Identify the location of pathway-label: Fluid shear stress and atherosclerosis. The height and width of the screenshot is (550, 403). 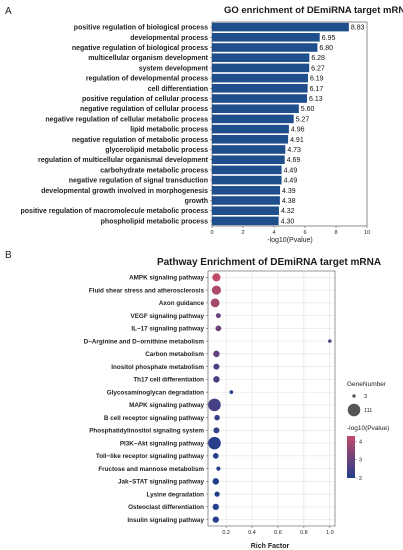
(147, 290).